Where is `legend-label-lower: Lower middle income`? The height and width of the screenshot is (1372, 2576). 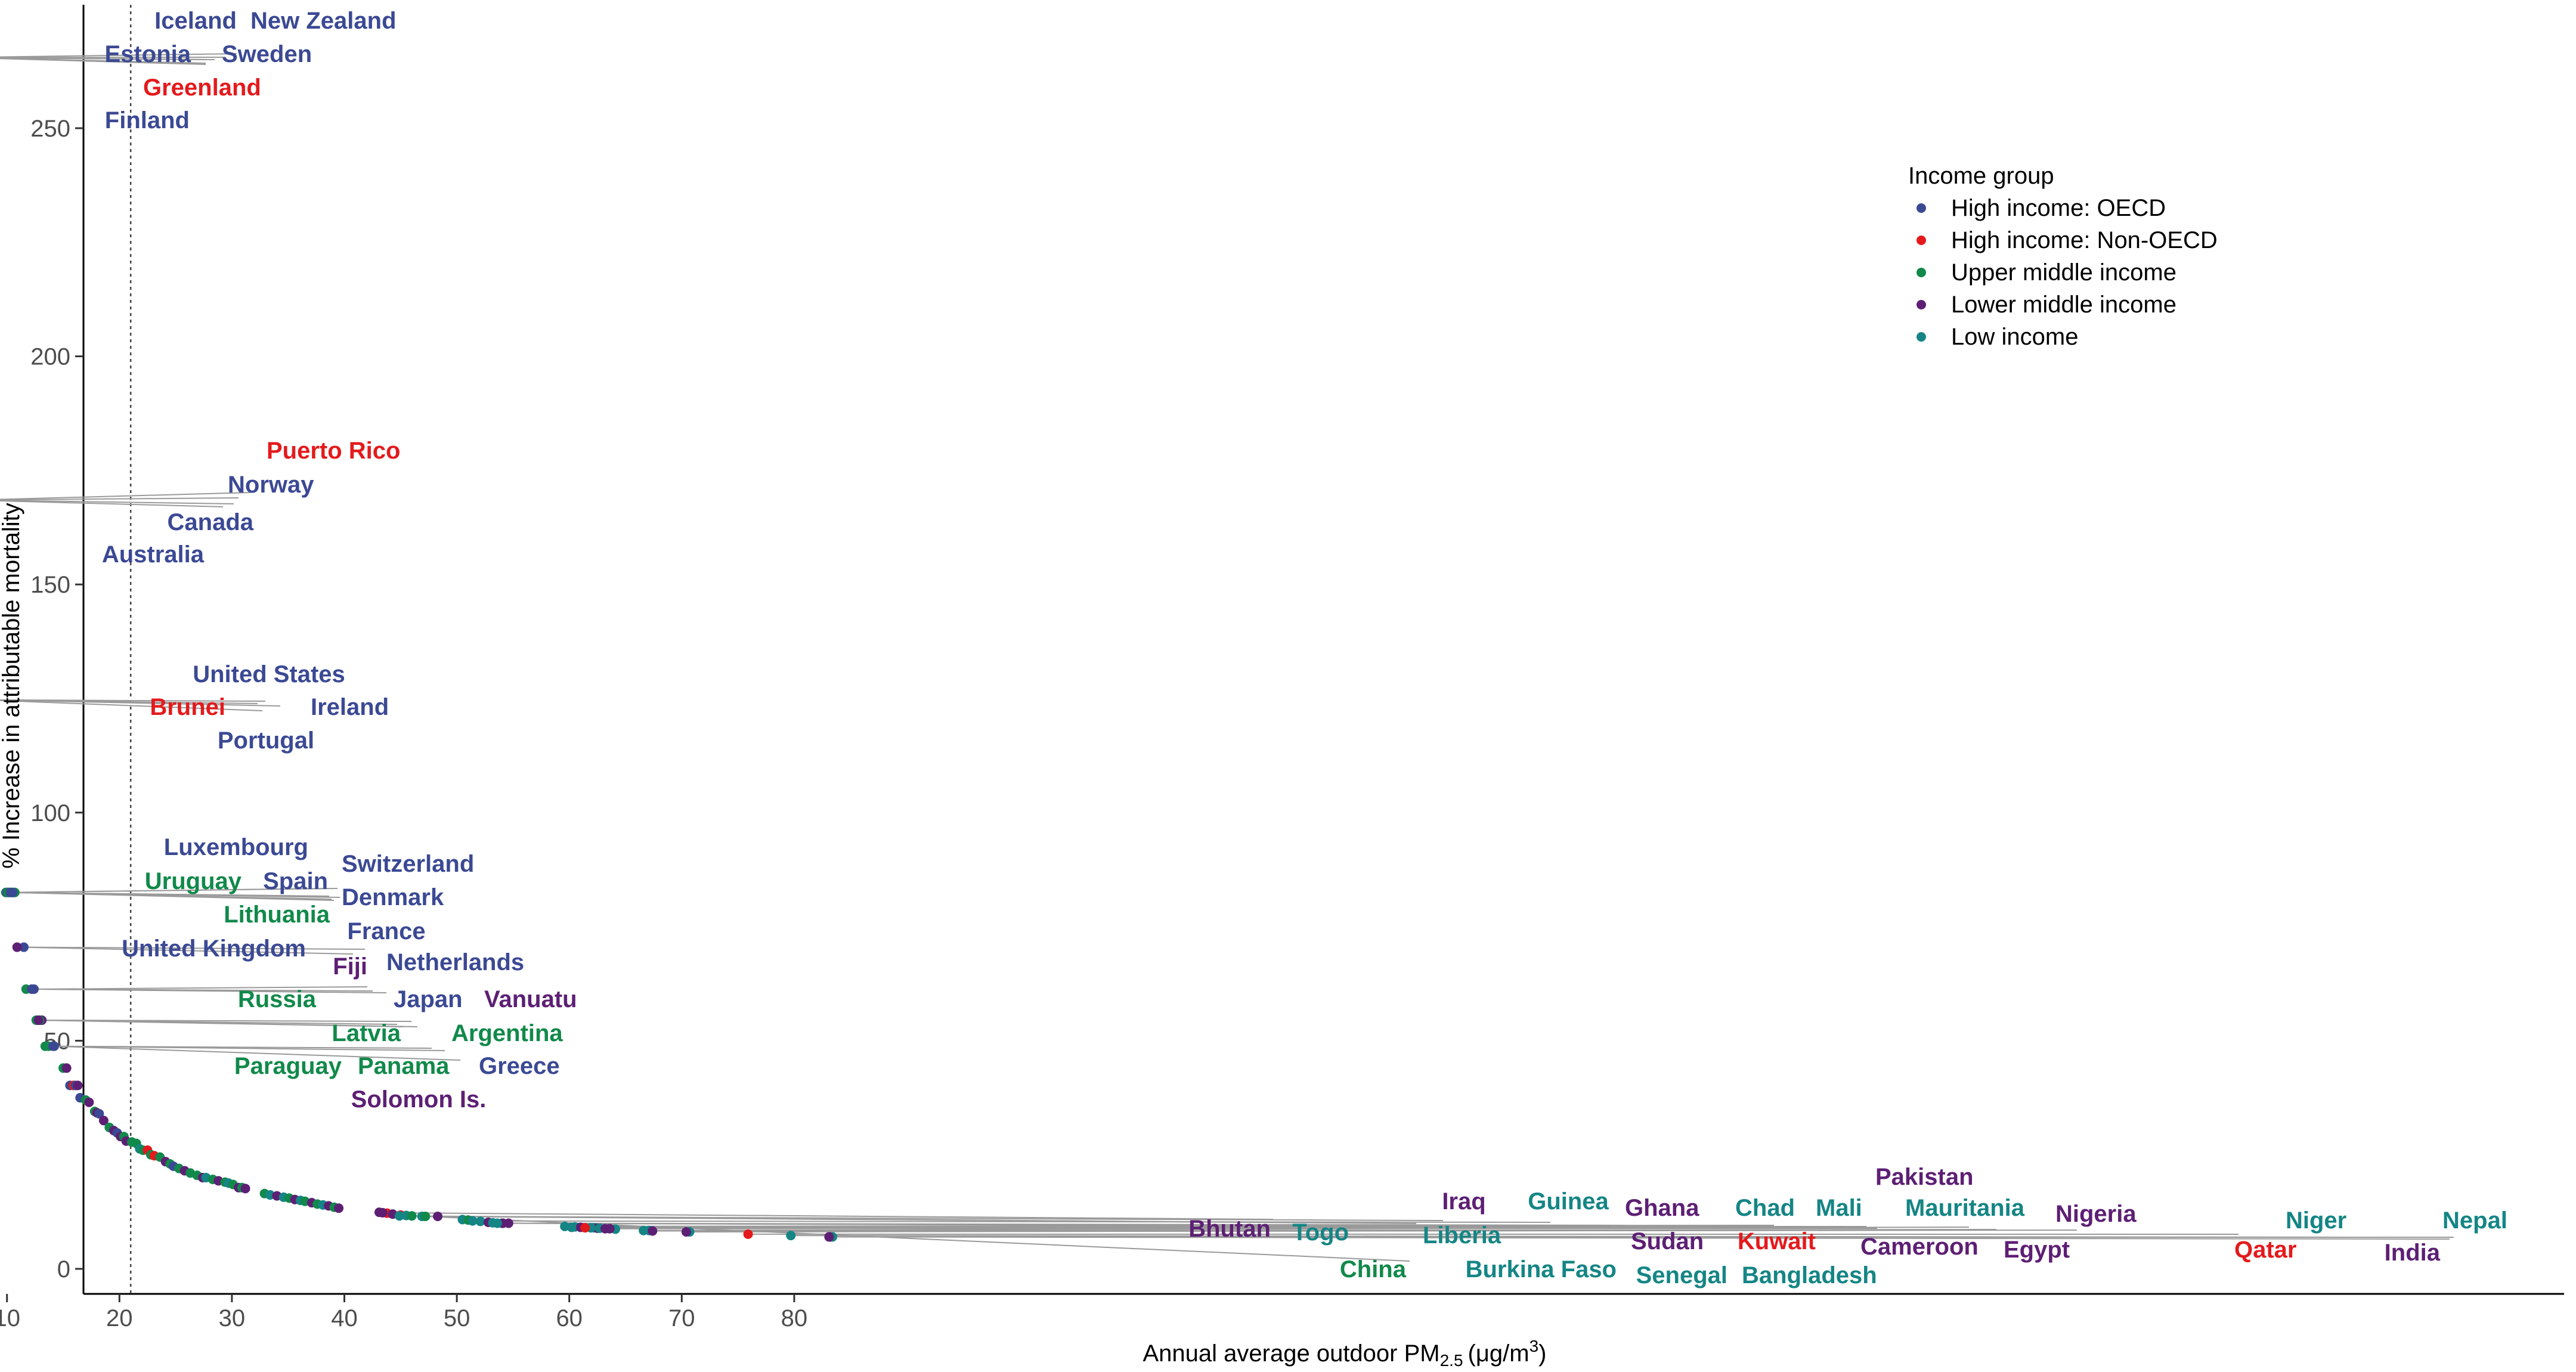 legend-label-lower: Lower middle income is located at coordinates (2063, 305).